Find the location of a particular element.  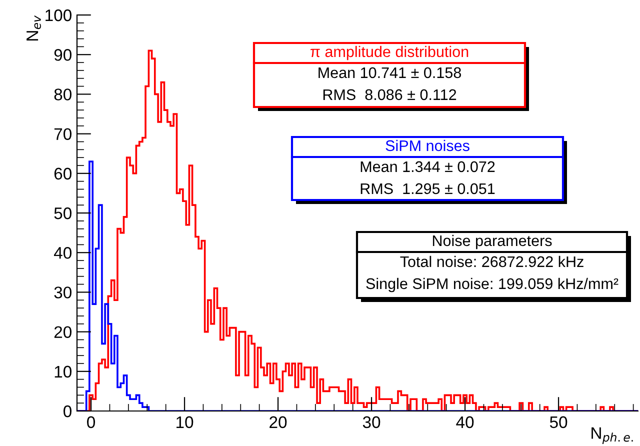

x-tick-label: 50 is located at coordinates (559, 422).